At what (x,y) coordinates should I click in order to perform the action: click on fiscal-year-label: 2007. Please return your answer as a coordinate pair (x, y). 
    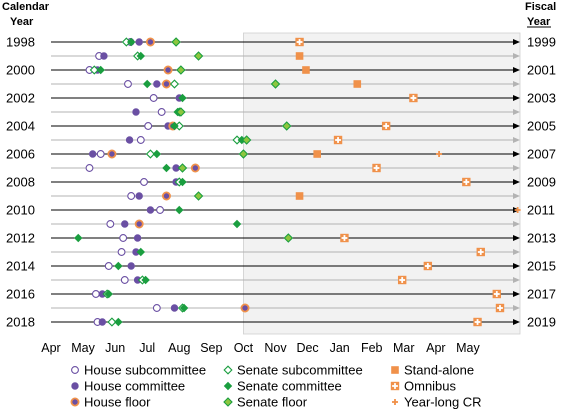
    Looking at the image, I should click on (541, 154).